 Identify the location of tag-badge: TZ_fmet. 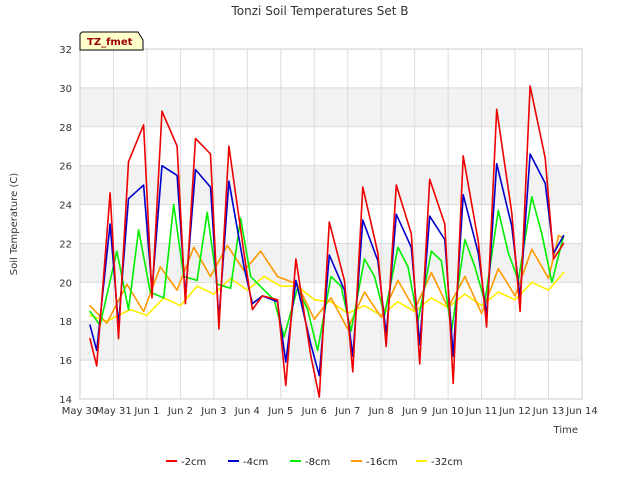
(111, 41).